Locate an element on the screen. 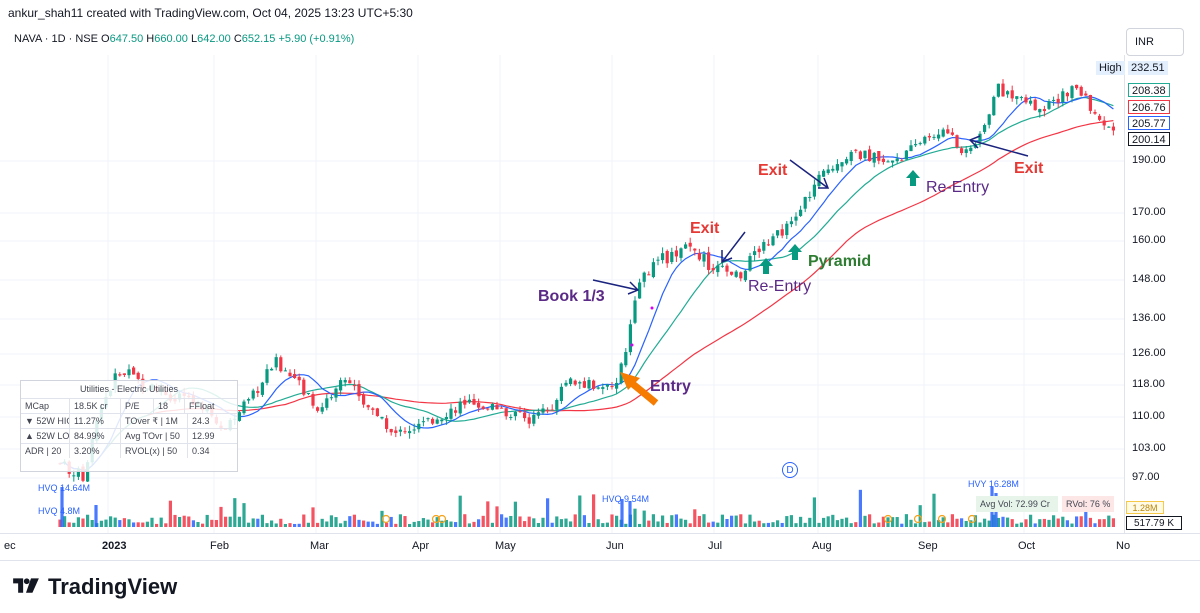 The width and height of the screenshot is (1200, 613). avg-volume-box: Avg Vol: 72.99 Cr is located at coordinates (1017, 504).